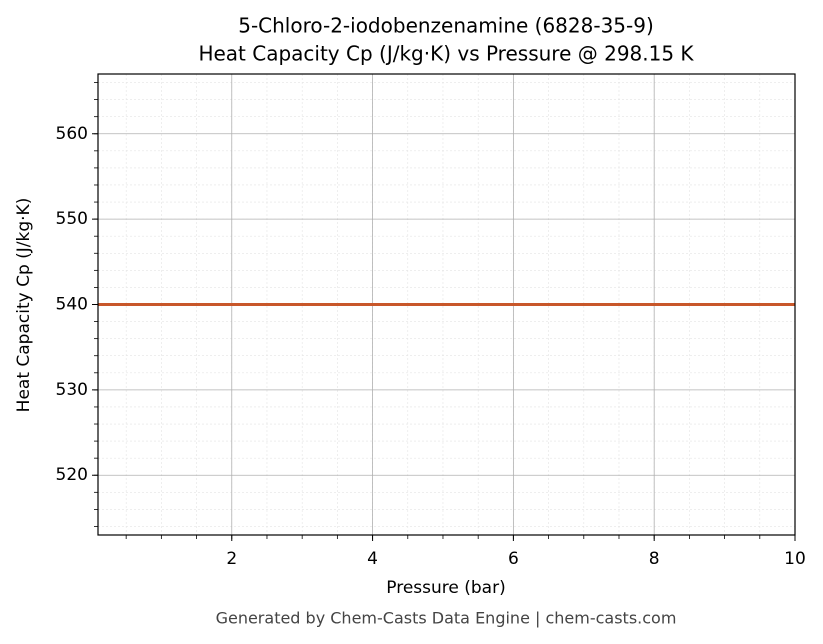 This screenshot has height=644, width=823. Describe the element at coordinates (72, 475) in the screenshot. I see `y-tick-label: 520` at that location.